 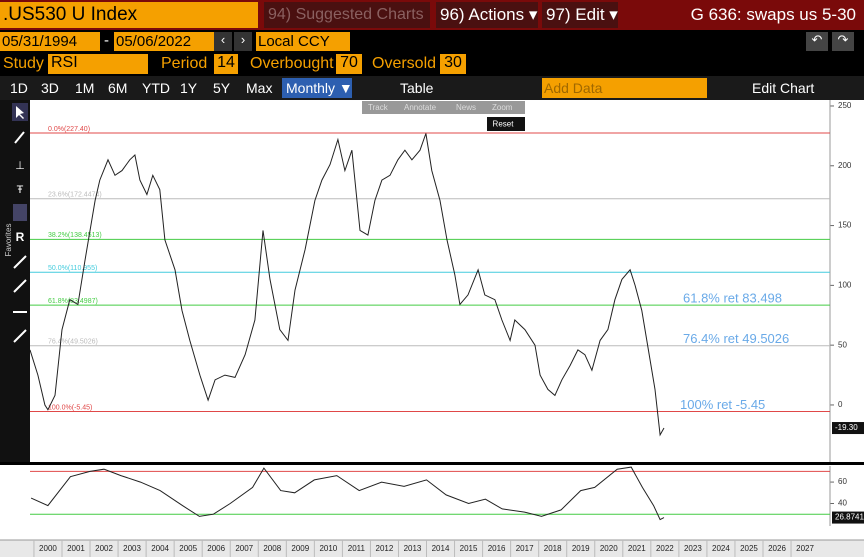 What do you see at coordinates (581, 548) in the screenshot?
I see `x-tick-label: 2019` at bounding box center [581, 548].